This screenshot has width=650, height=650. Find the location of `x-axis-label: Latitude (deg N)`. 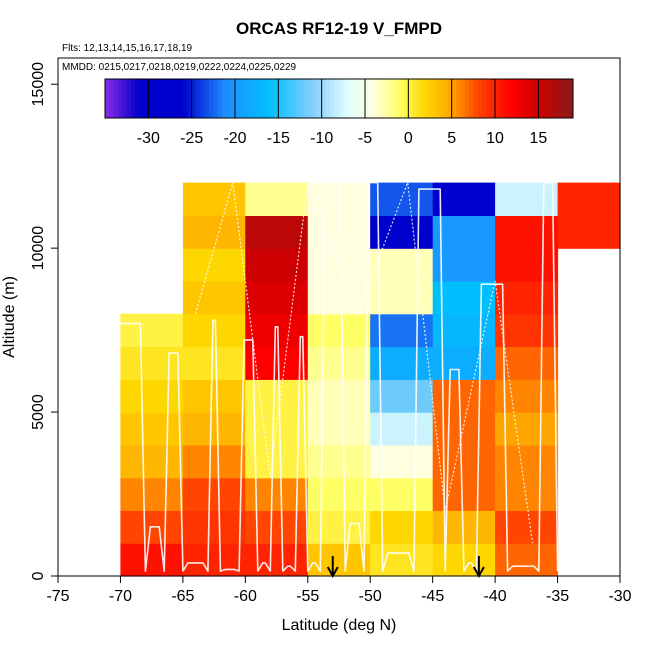

x-axis-label: Latitude (deg N) is located at coordinates (339, 625).